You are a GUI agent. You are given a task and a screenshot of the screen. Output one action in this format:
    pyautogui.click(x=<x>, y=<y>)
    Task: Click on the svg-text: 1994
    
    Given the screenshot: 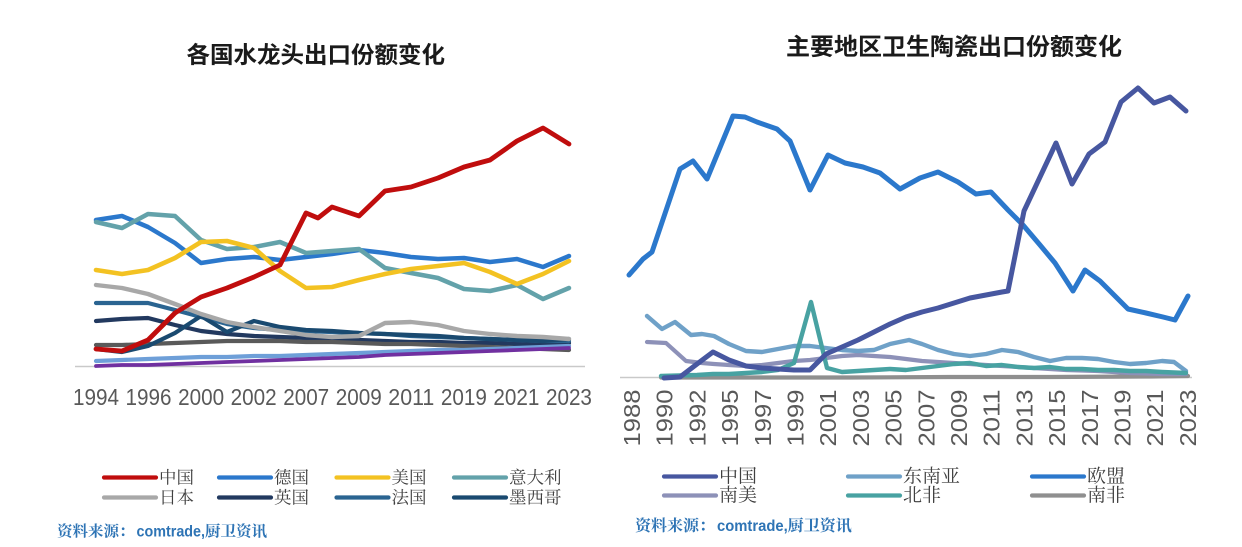 What is the action you would take?
    pyautogui.click(x=96, y=397)
    